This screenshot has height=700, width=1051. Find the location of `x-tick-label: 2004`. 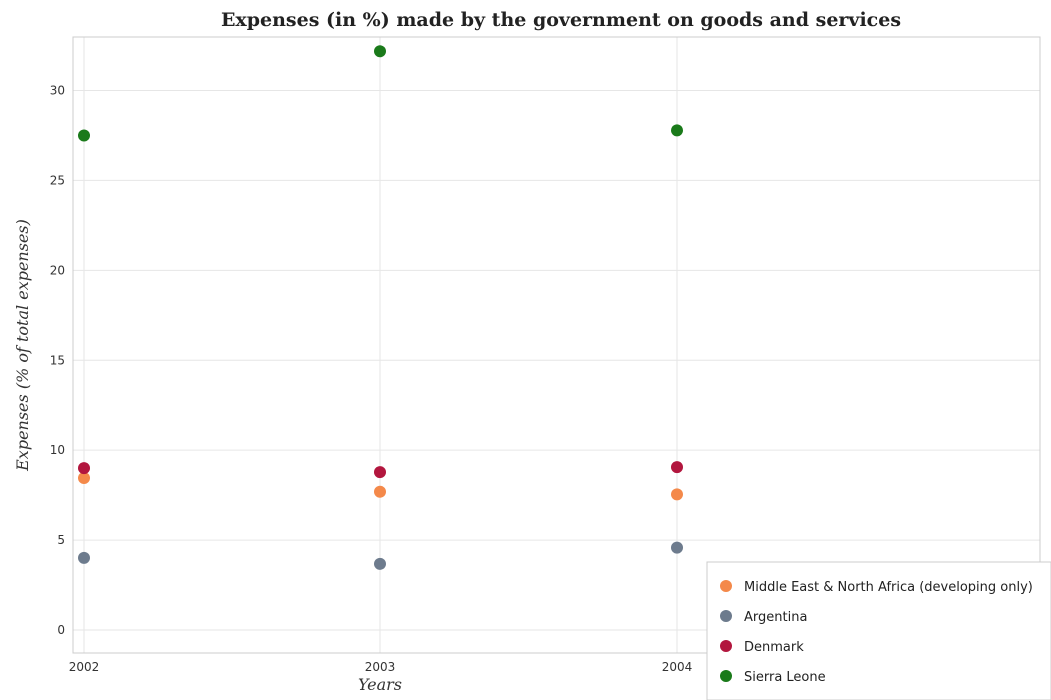

x-tick-label: 2004 is located at coordinates (677, 667).